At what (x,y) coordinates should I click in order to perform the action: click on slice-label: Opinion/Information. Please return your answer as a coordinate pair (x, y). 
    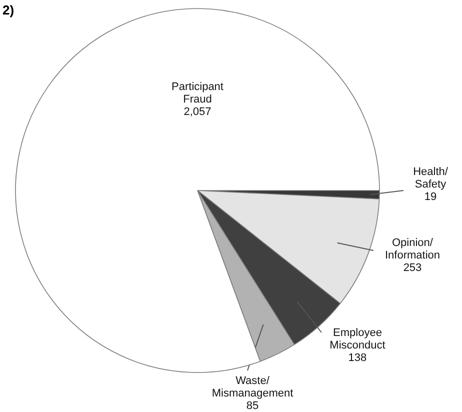
    Looking at the image, I should click on (412, 249).